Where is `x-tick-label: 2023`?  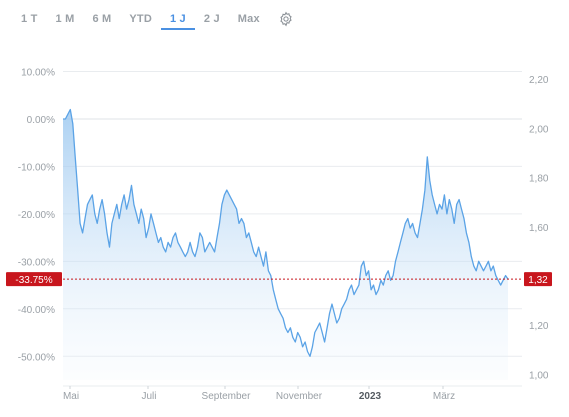 x-tick-label: 2023 is located at coordinates (370, 396).